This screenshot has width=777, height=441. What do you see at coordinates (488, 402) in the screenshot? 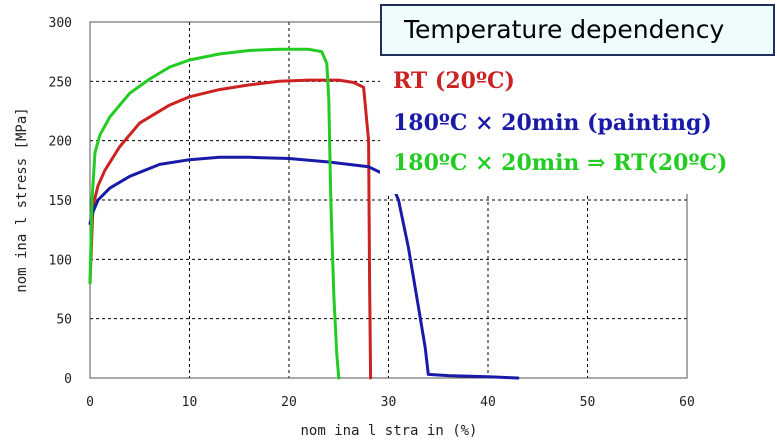
I see `x-tick-label: 40` at bounding box center [488, 402].